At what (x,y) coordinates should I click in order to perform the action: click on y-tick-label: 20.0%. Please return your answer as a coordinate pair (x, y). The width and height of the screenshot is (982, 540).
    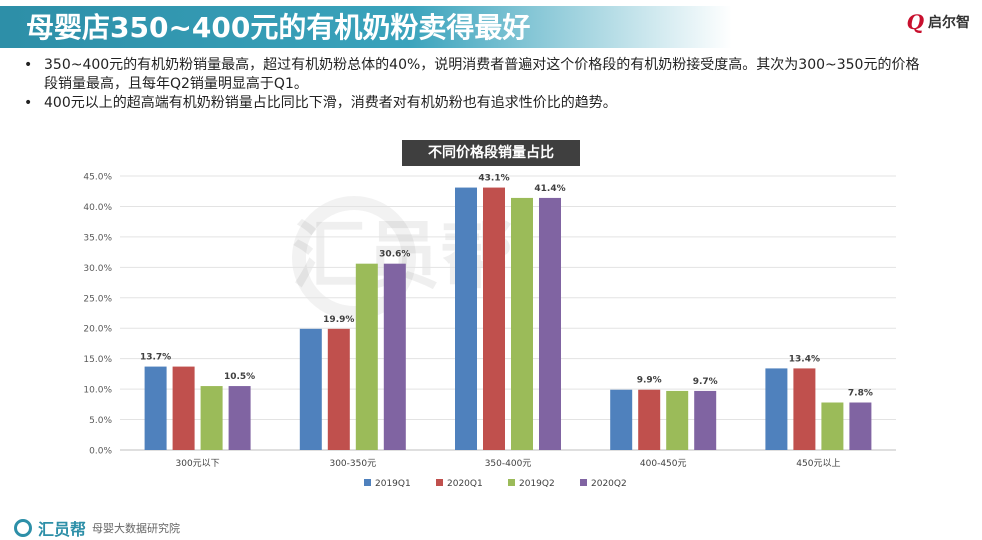
    Looking at the image, I should click on (97, 330).